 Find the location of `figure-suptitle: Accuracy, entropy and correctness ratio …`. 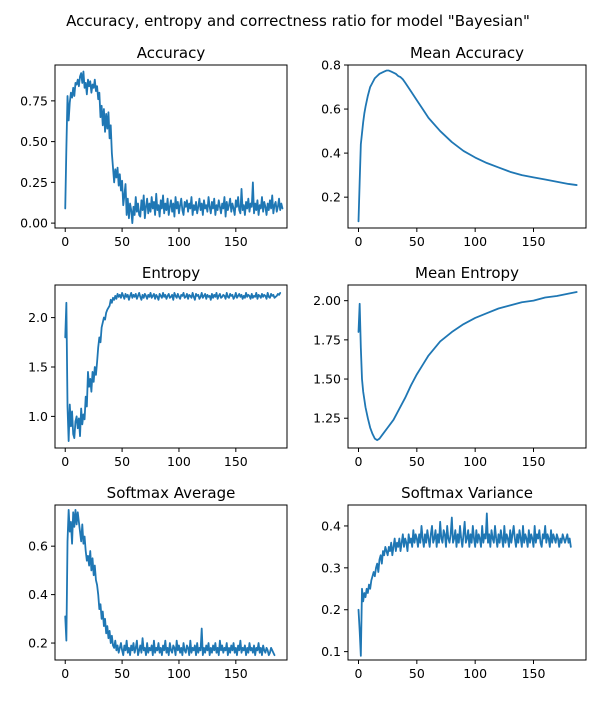

figure-suptitle: Accuracy, entropy and correctness ratio … is located at coordinates (298, 21).